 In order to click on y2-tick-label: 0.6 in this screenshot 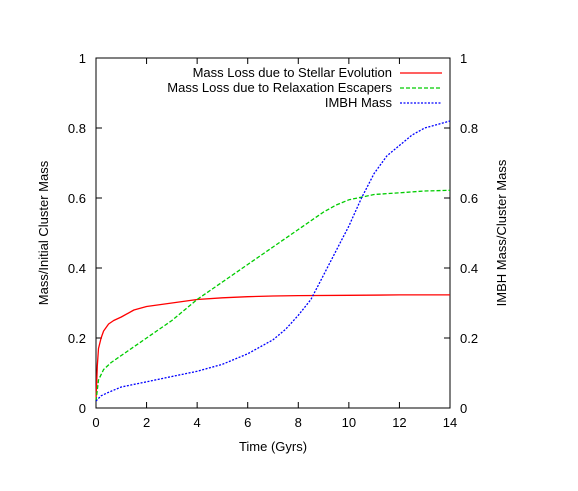, I will do `click(469, 198)`.